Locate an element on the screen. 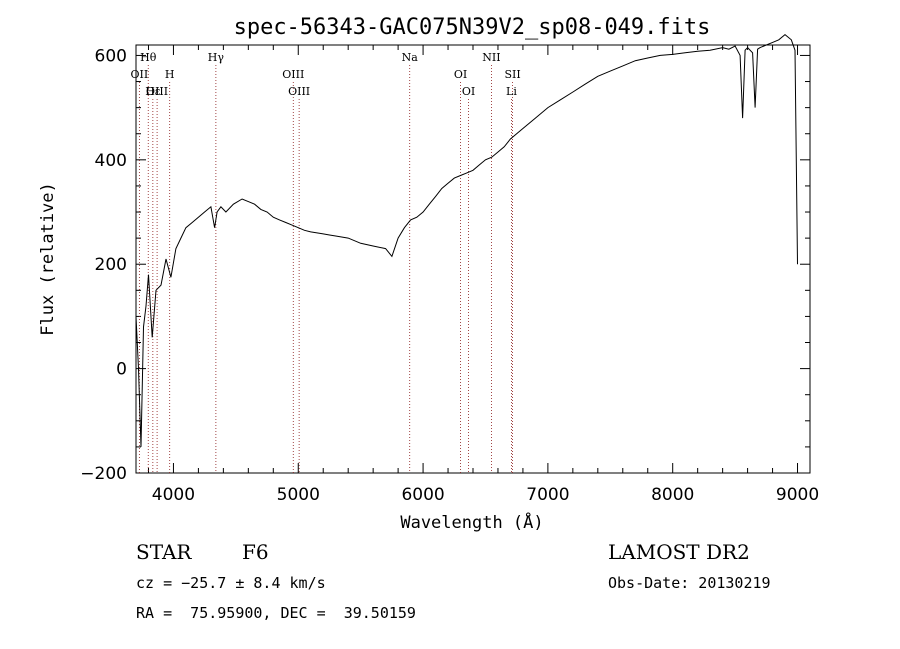 The width and height of the screenshot is (900, 649). x-tick-label: 8000 is located at coordinates (672, 495).